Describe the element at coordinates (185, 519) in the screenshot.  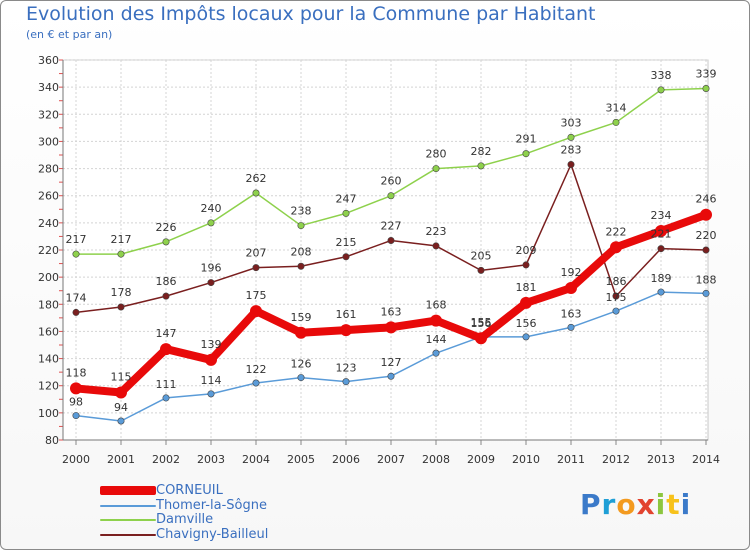
I see `legend-label-damville: Damville` at that location.